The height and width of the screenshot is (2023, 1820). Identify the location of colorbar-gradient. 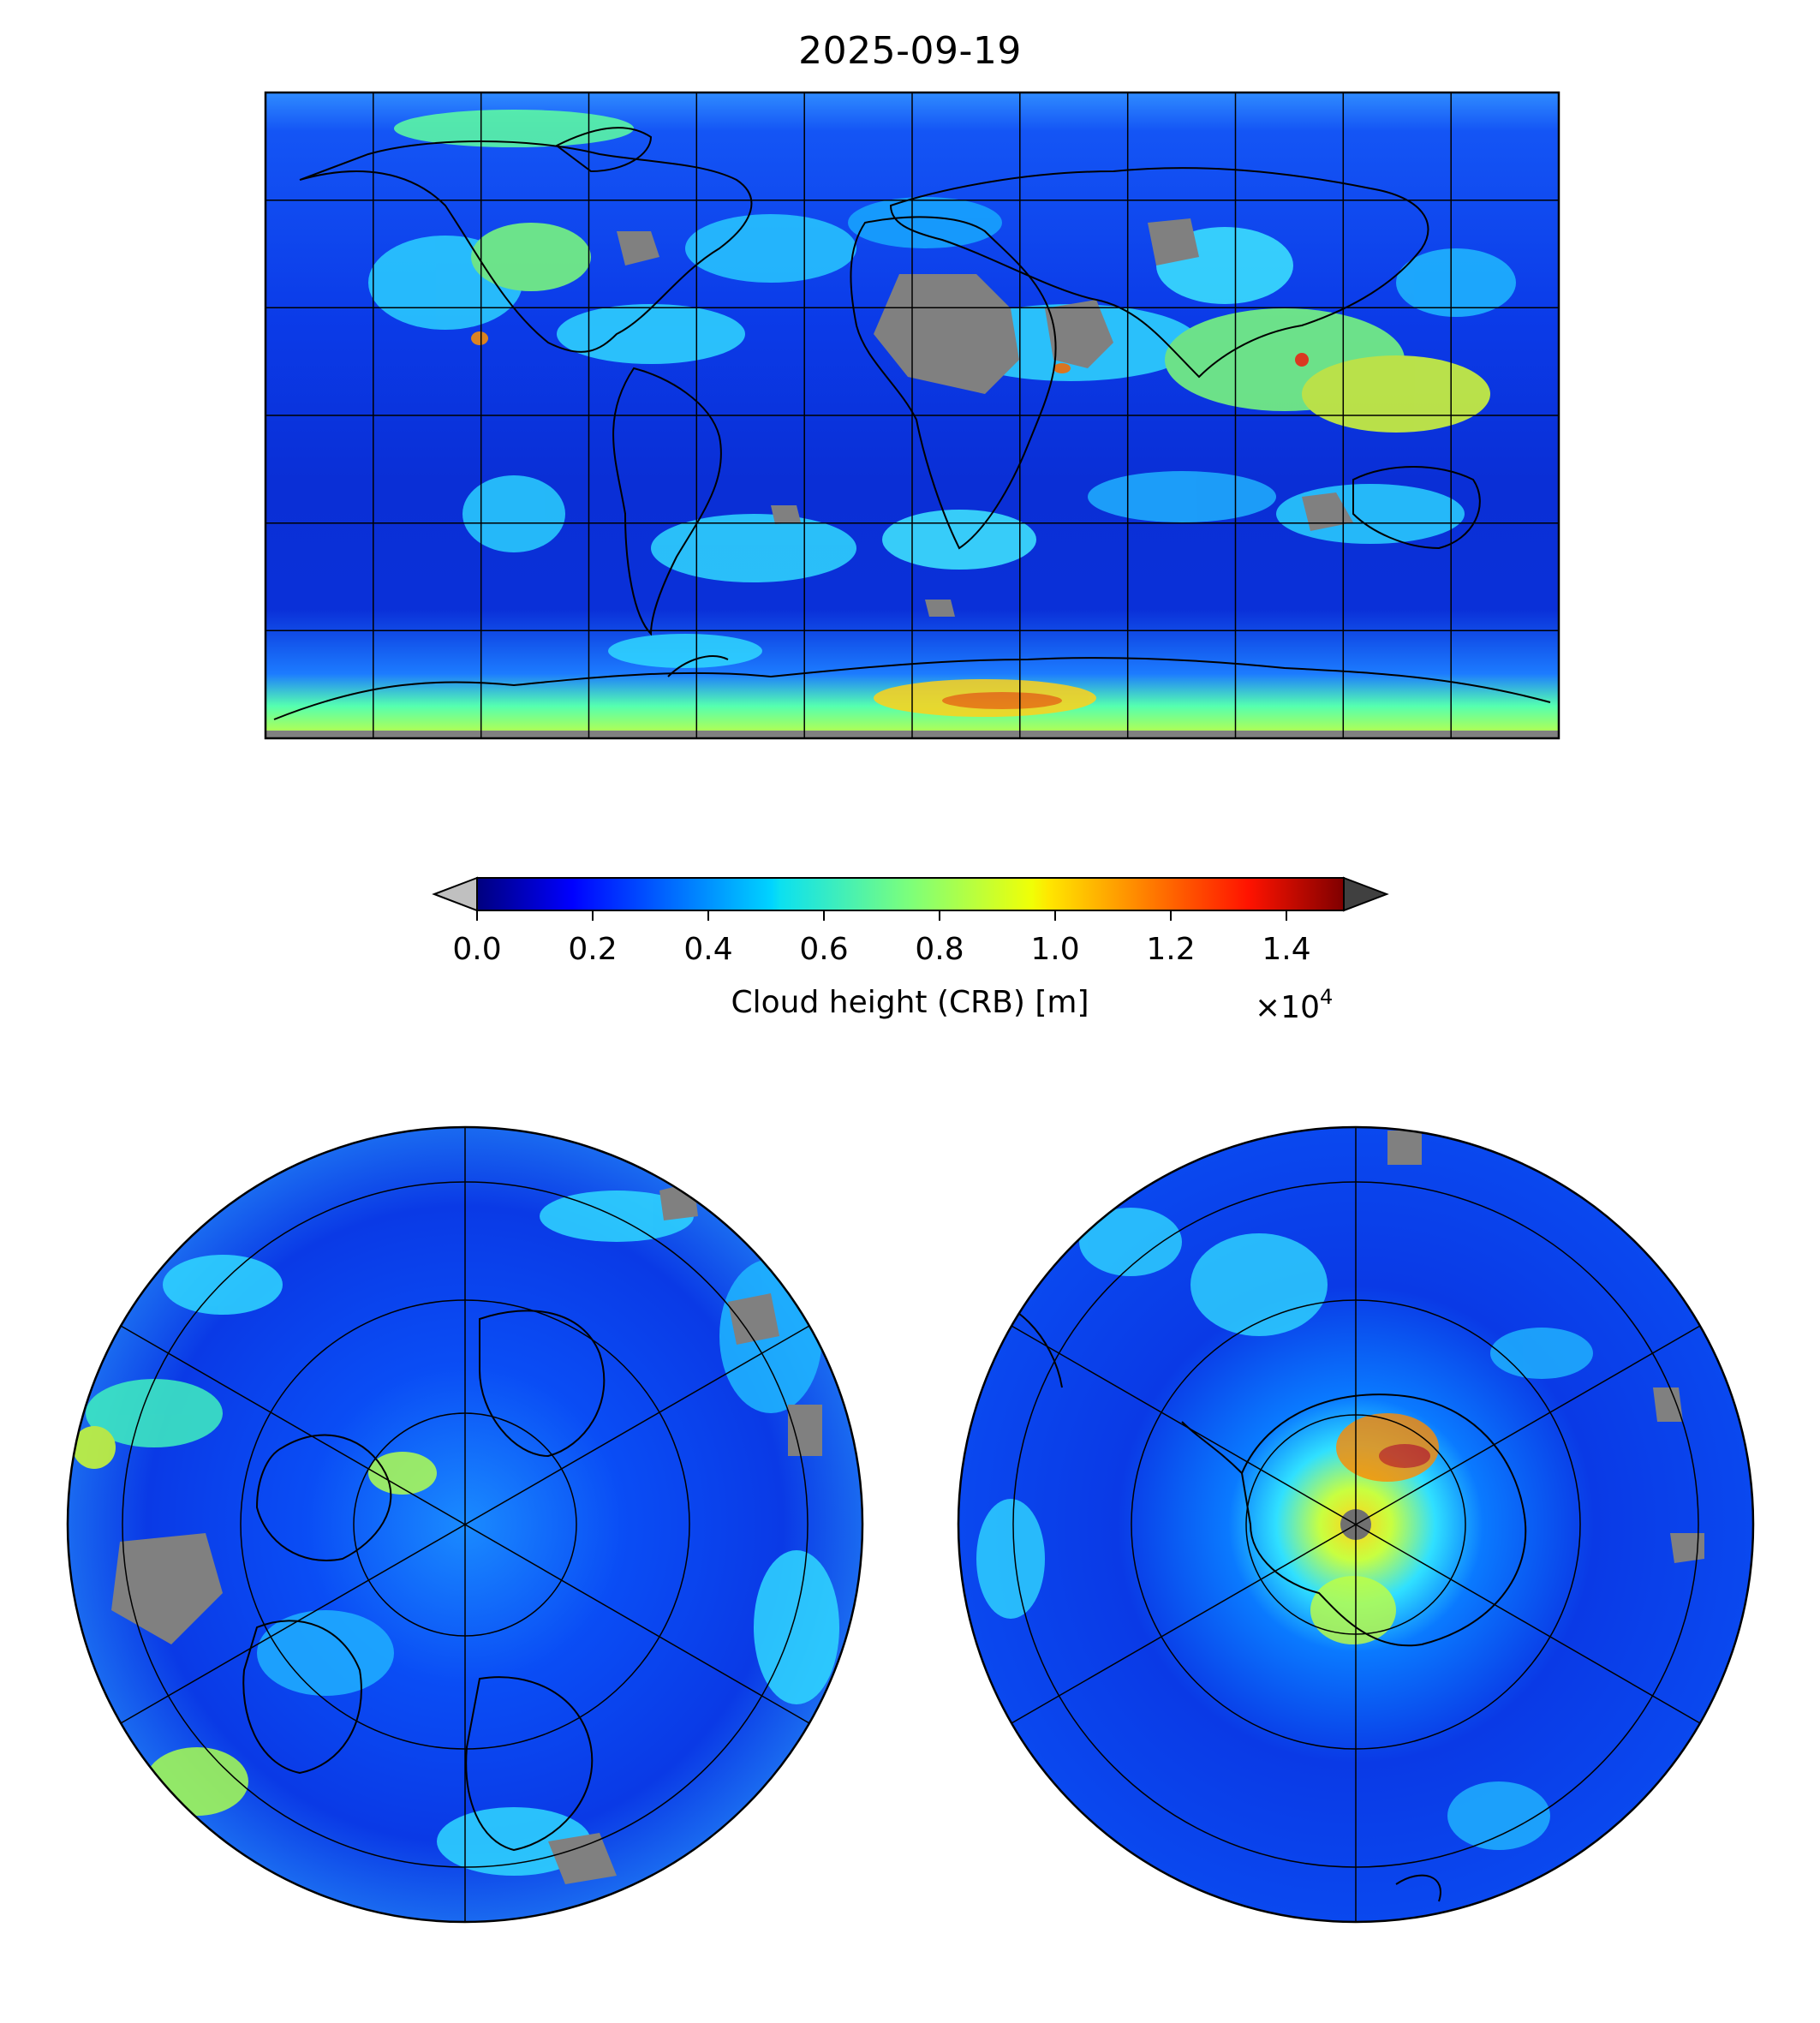
(911, 894).